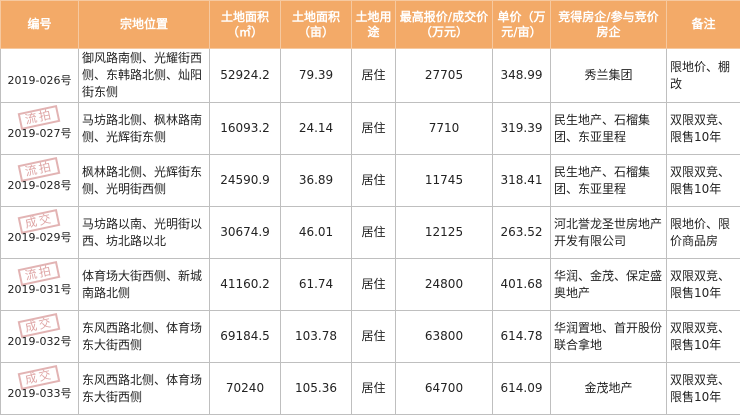  I want to click on lot-id: 2019-027号, so click(39, 133).